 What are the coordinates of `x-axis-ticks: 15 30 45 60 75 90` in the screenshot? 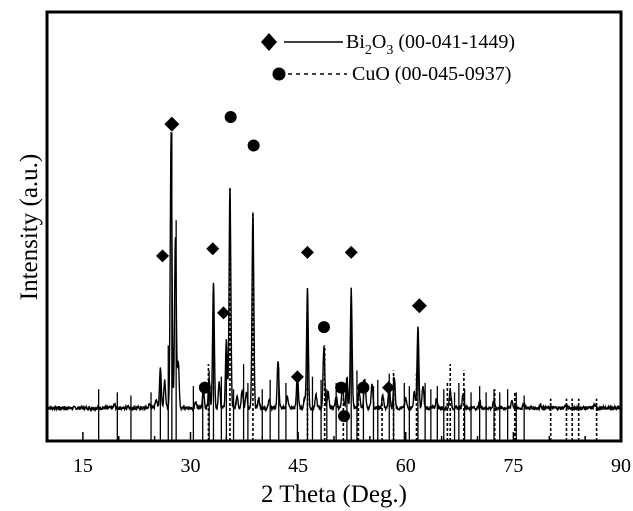 It's located at (352, 454).